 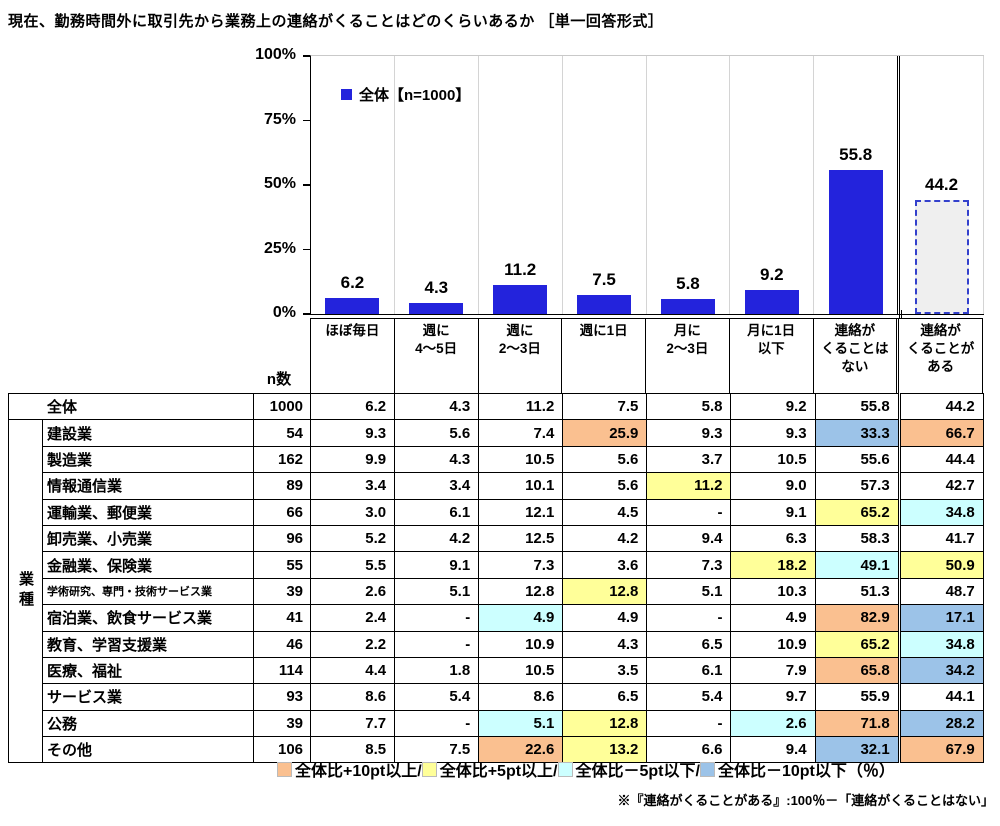 What do you see at coordinates (25, 591) in the screenshot?
I see `industry-group-label: 業種` at bounding box center [25, 591].